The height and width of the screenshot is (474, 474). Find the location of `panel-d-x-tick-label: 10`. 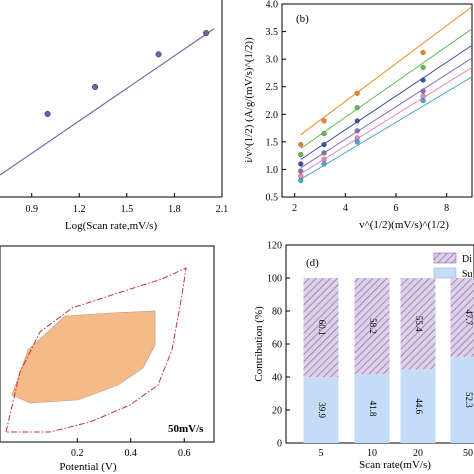

panel-d-x-tick-label: 10 is located at coordinates (372, 453).